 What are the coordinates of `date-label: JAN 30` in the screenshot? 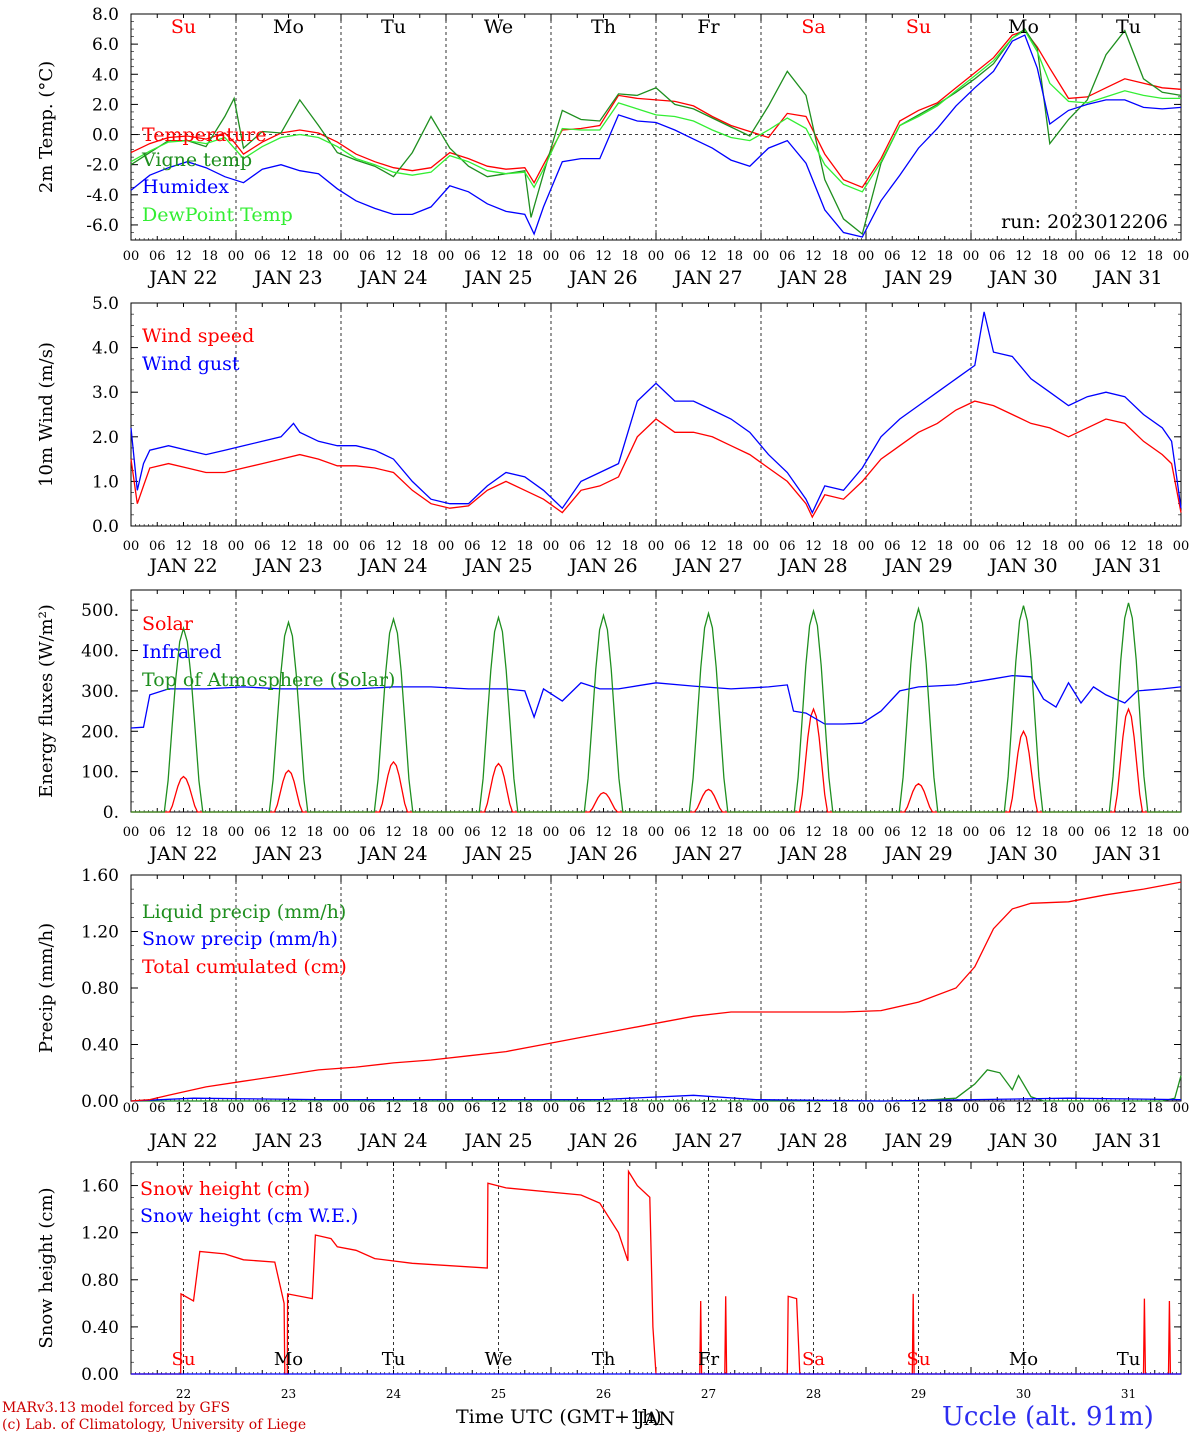 It's located at (1022, 566).